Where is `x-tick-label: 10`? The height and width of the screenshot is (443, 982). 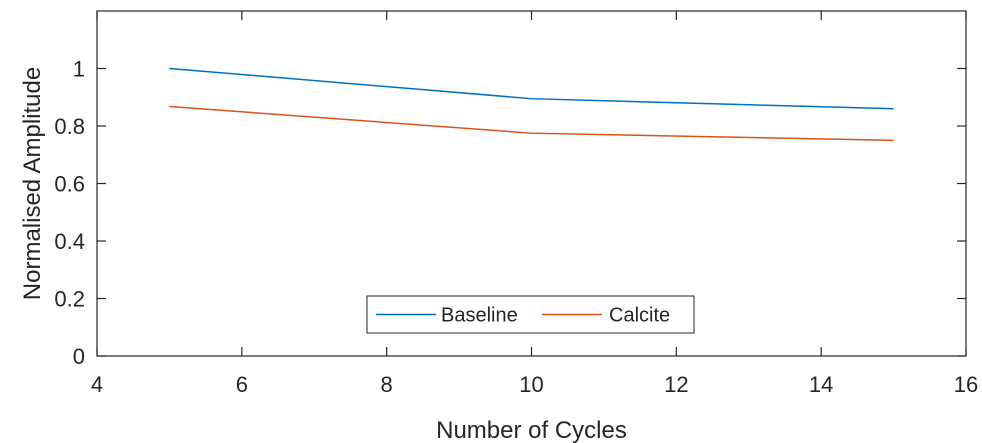 x-tick-label: 10 is located at coordinates (531, 384).